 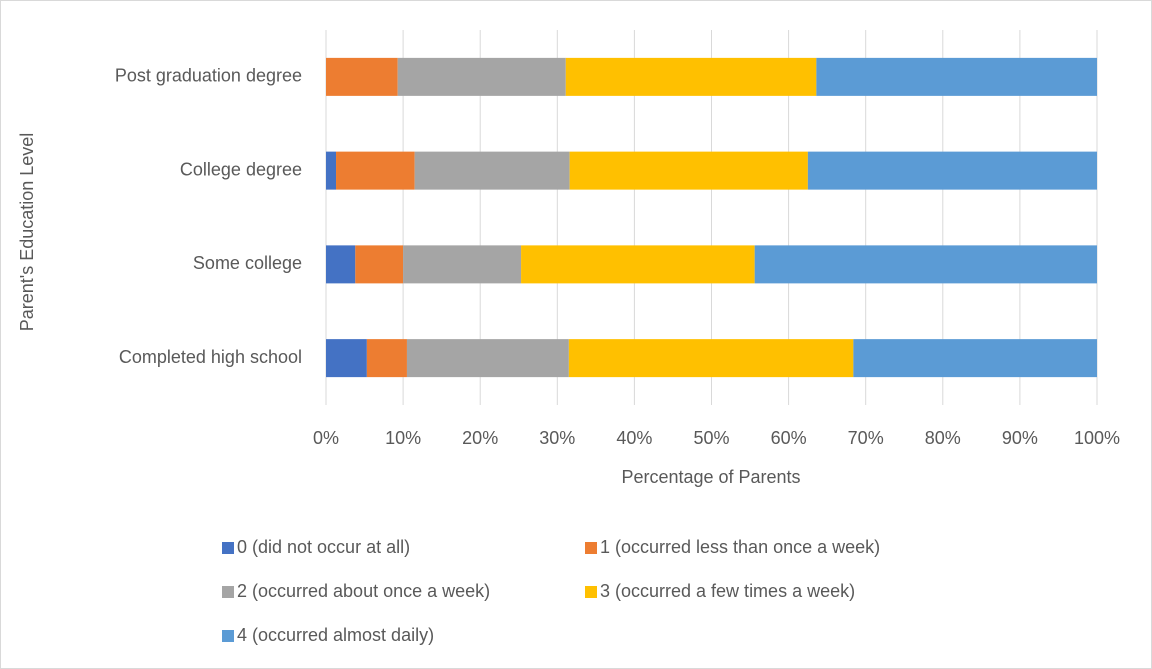 I want to click on x-tick-label: 20%, so click(x=480, y=438).